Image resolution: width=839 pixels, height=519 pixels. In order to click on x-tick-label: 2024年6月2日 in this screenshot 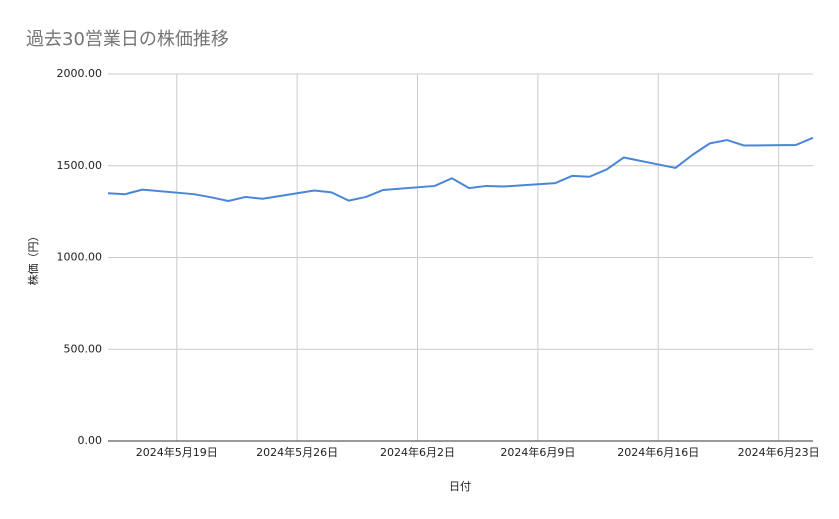, I will do `click(417, 452)`.